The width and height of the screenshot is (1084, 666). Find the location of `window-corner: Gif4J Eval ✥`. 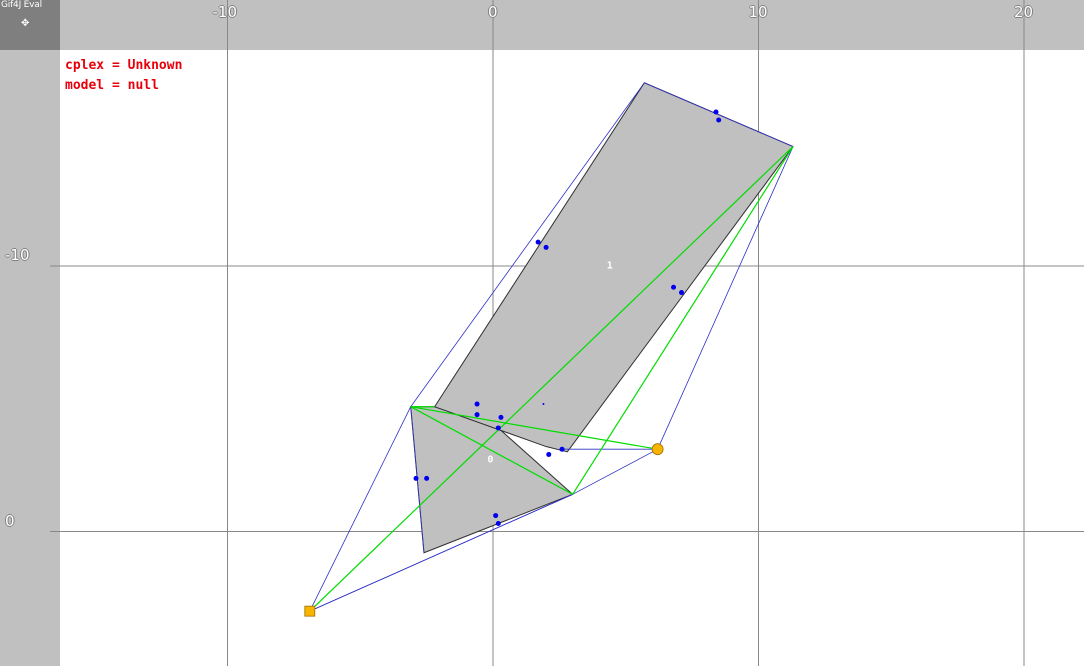

window-corner: Gif4J Eval ✥ is located at coordinates (30, 25).